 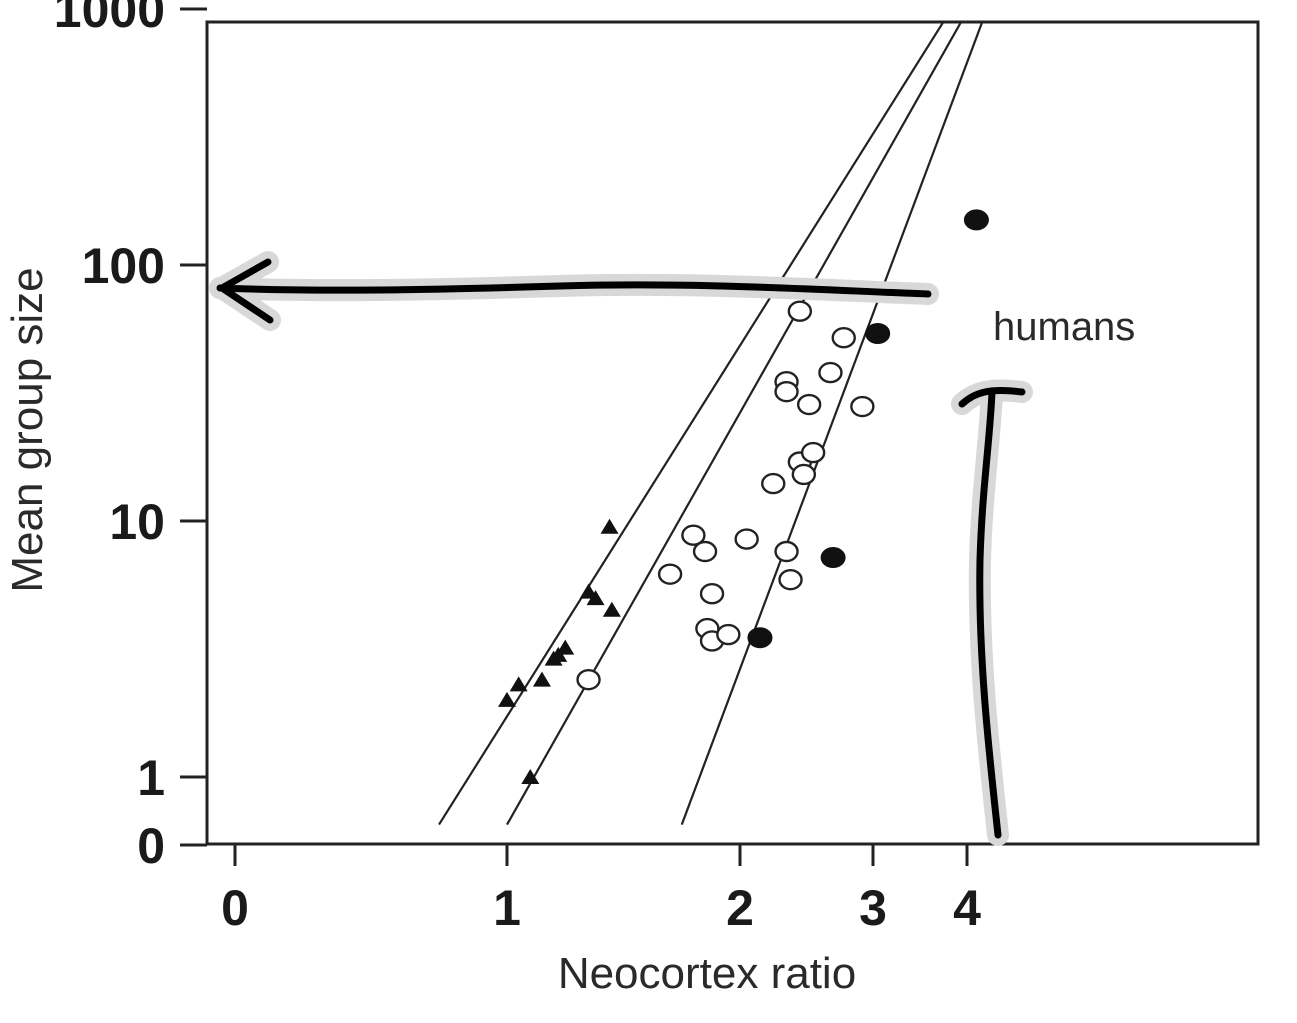 I want to click on x-tick-label: 4, so click(x=967, y=908).